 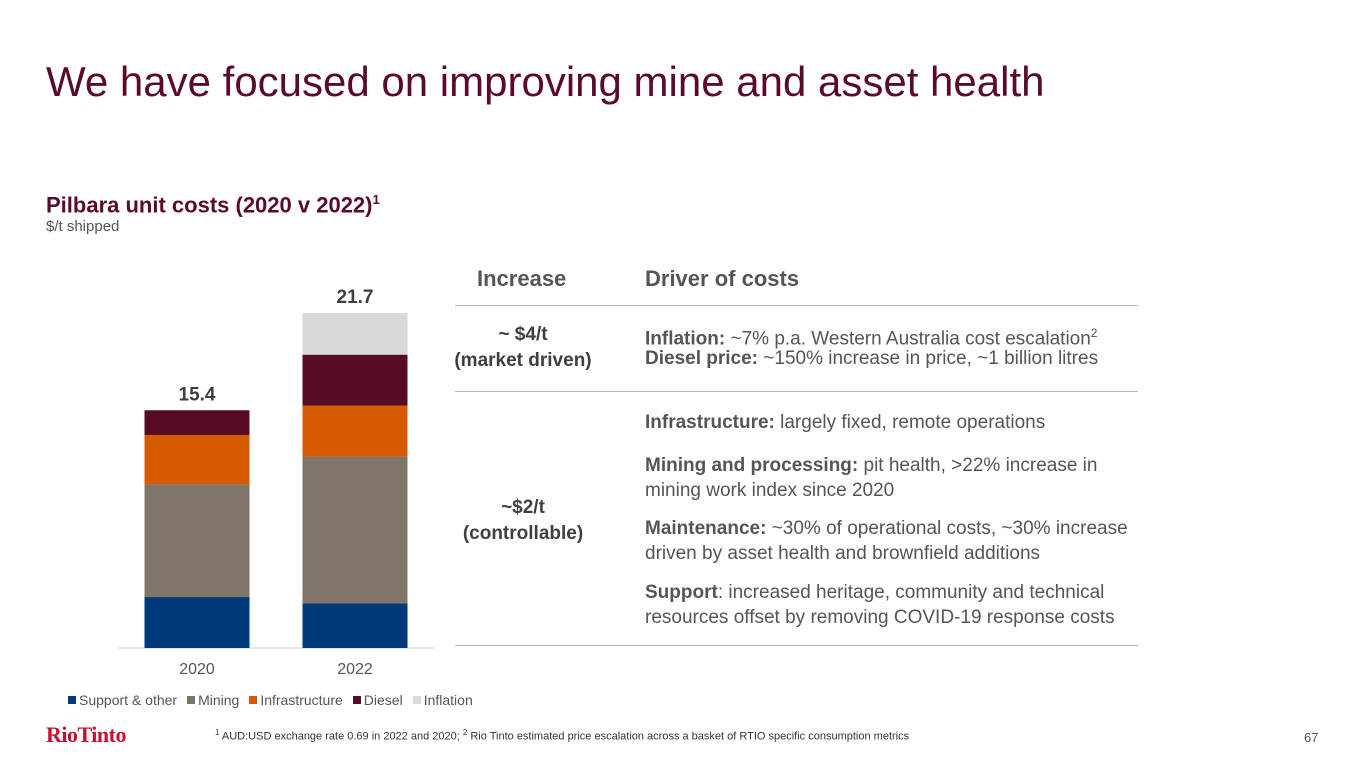 What do you see at coordinates (197, 669) in the screenshot?
I see `x-tick-label-2020: 2020` at bounding box center [197, 669].